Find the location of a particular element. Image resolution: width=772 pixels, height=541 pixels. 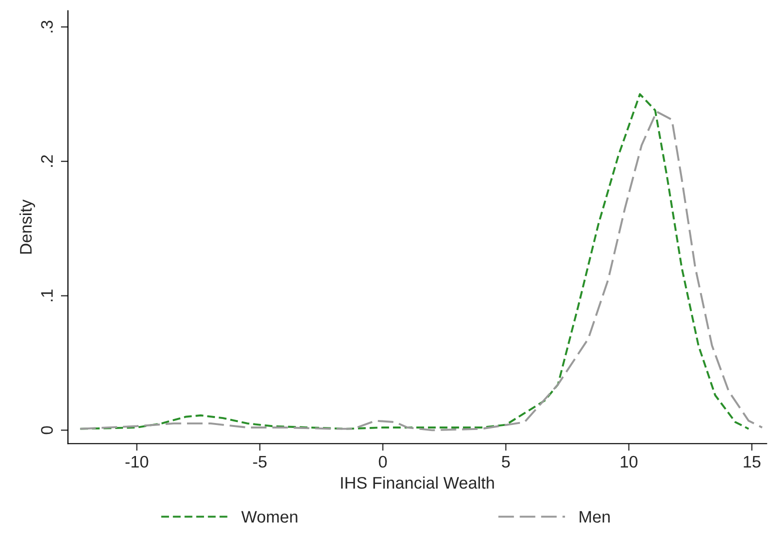

legend-label: Women is located at coordinates (269, 517).